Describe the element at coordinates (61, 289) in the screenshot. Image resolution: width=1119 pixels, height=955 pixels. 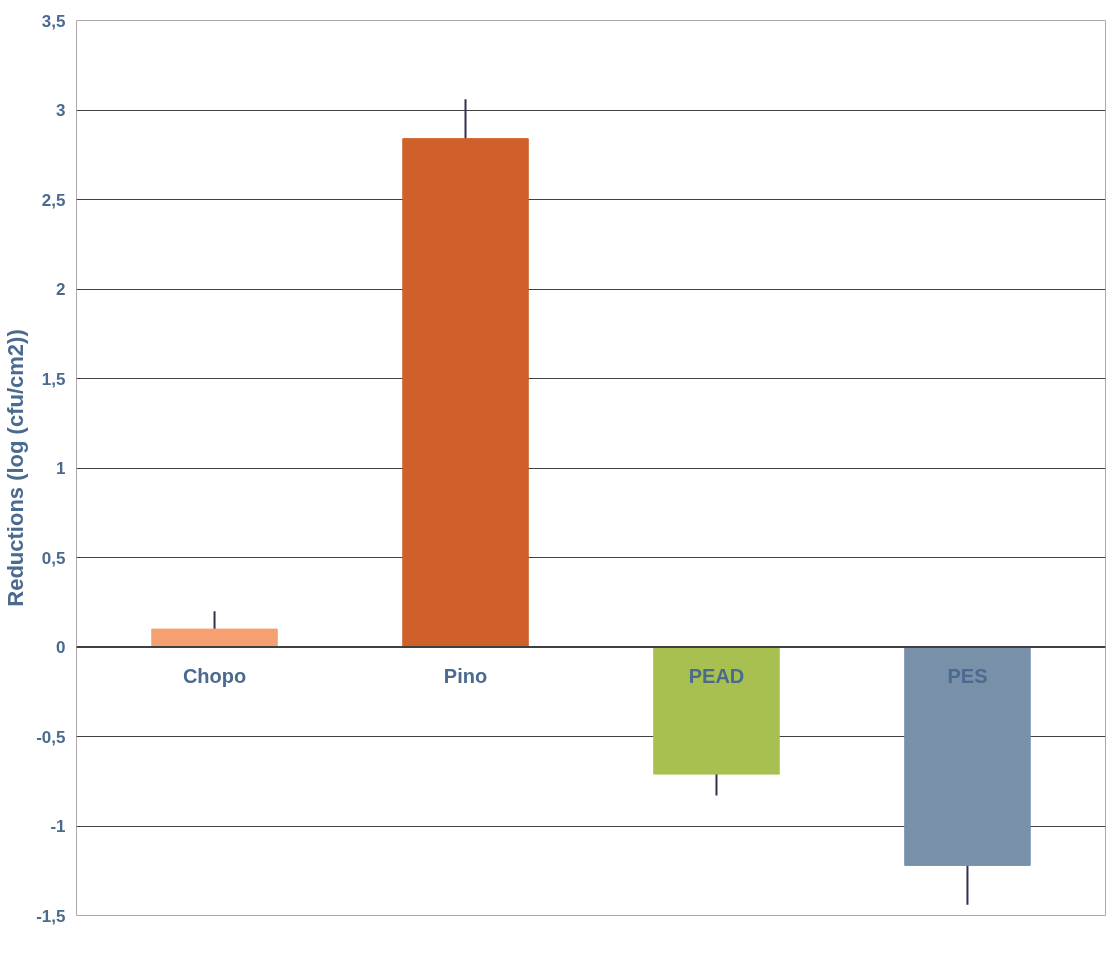
I see `y-tick-label: 2` at that location.